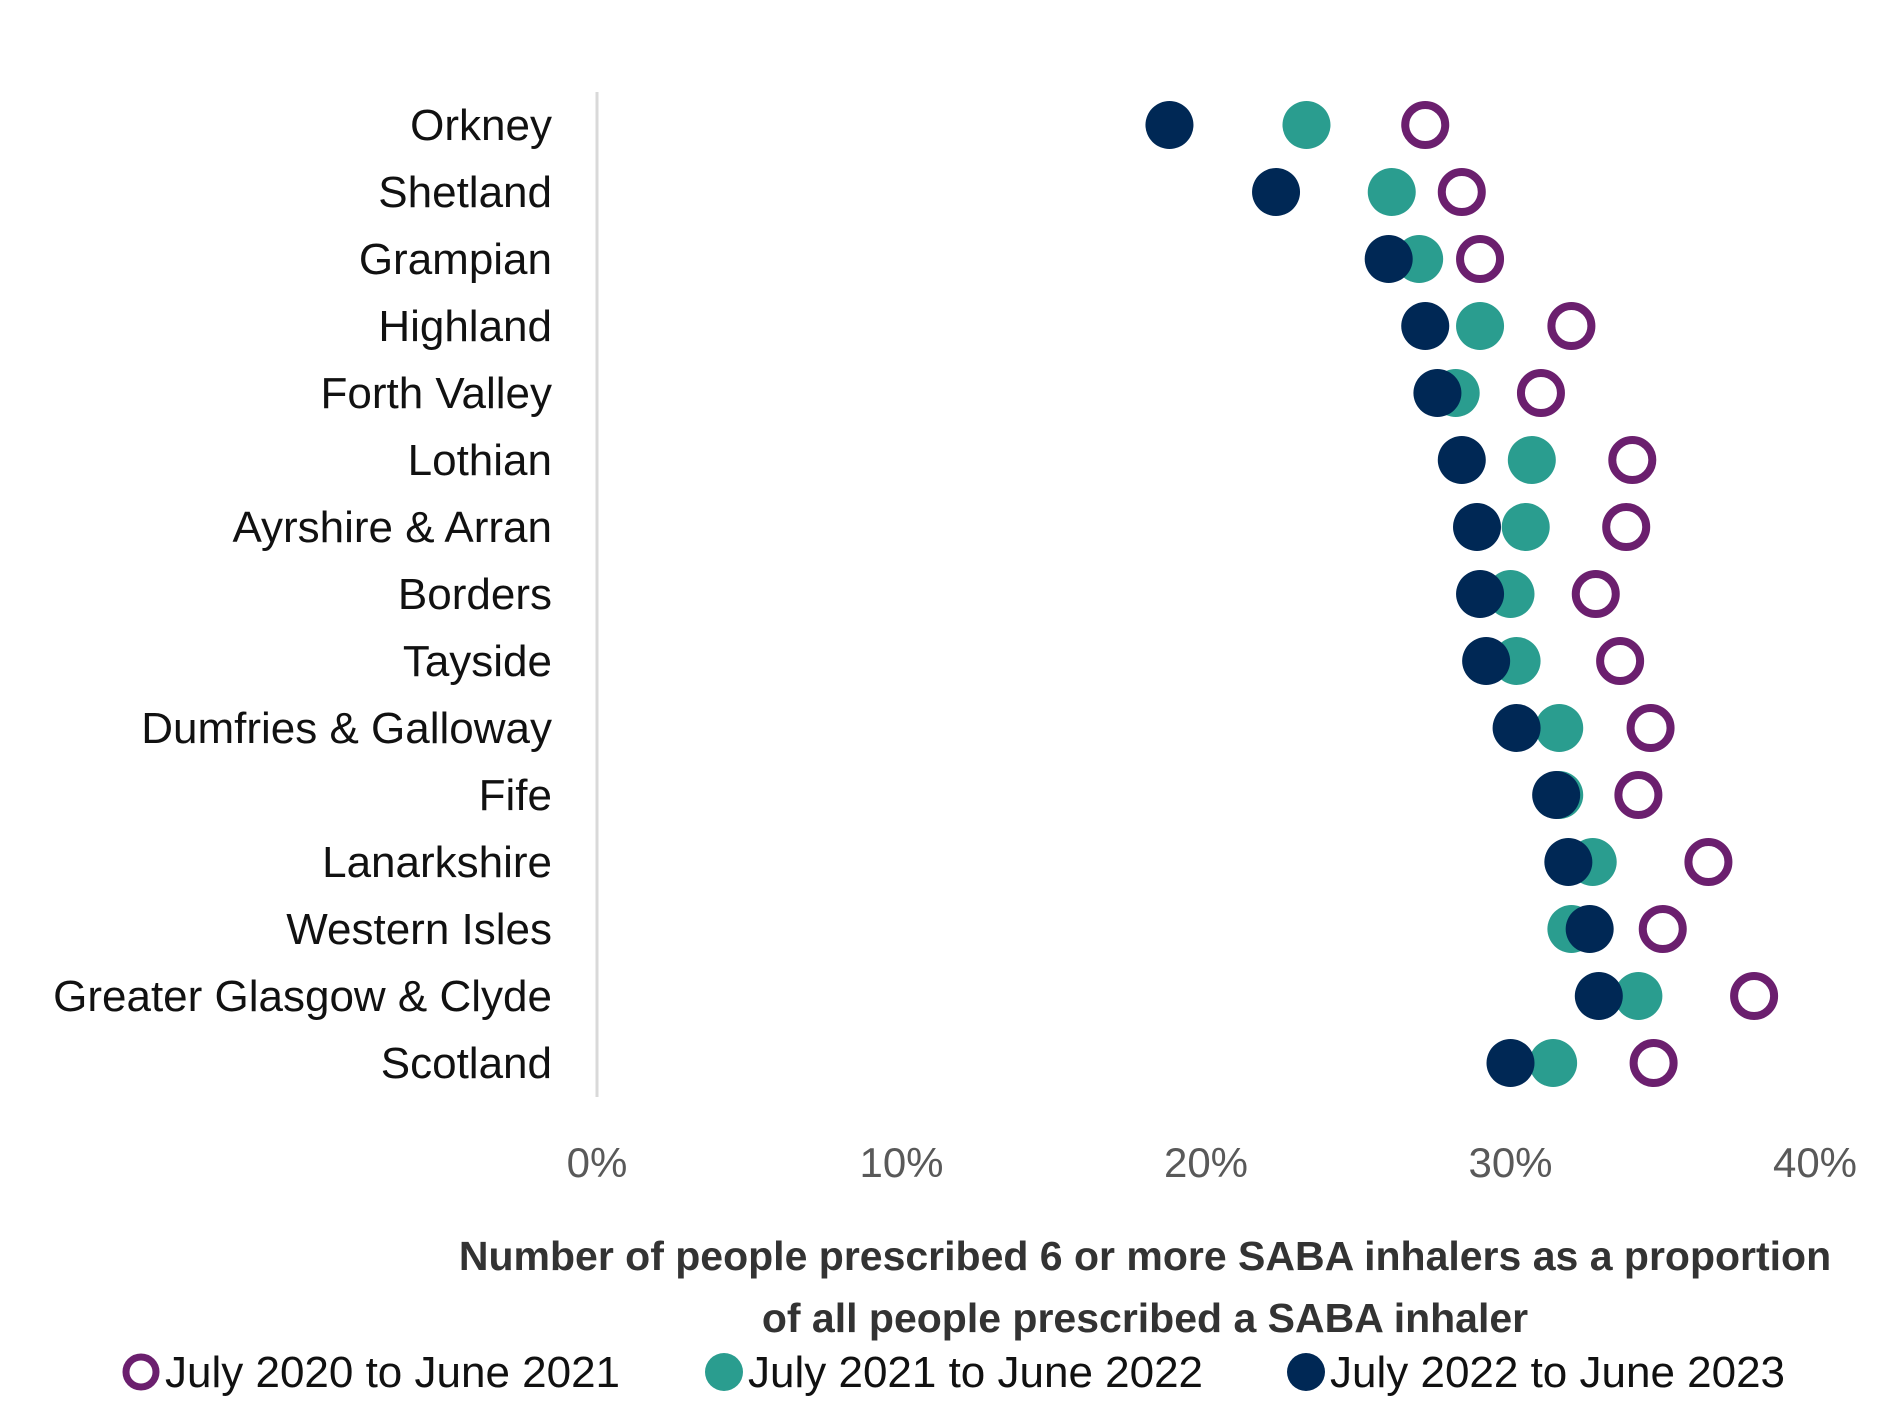 The width and height of the screenshot is (1880, 1415). What do you see at coordinates (437, 393) in the screenshot?
I see `category-label: Forth Valley` at bounding box center [437, 393].